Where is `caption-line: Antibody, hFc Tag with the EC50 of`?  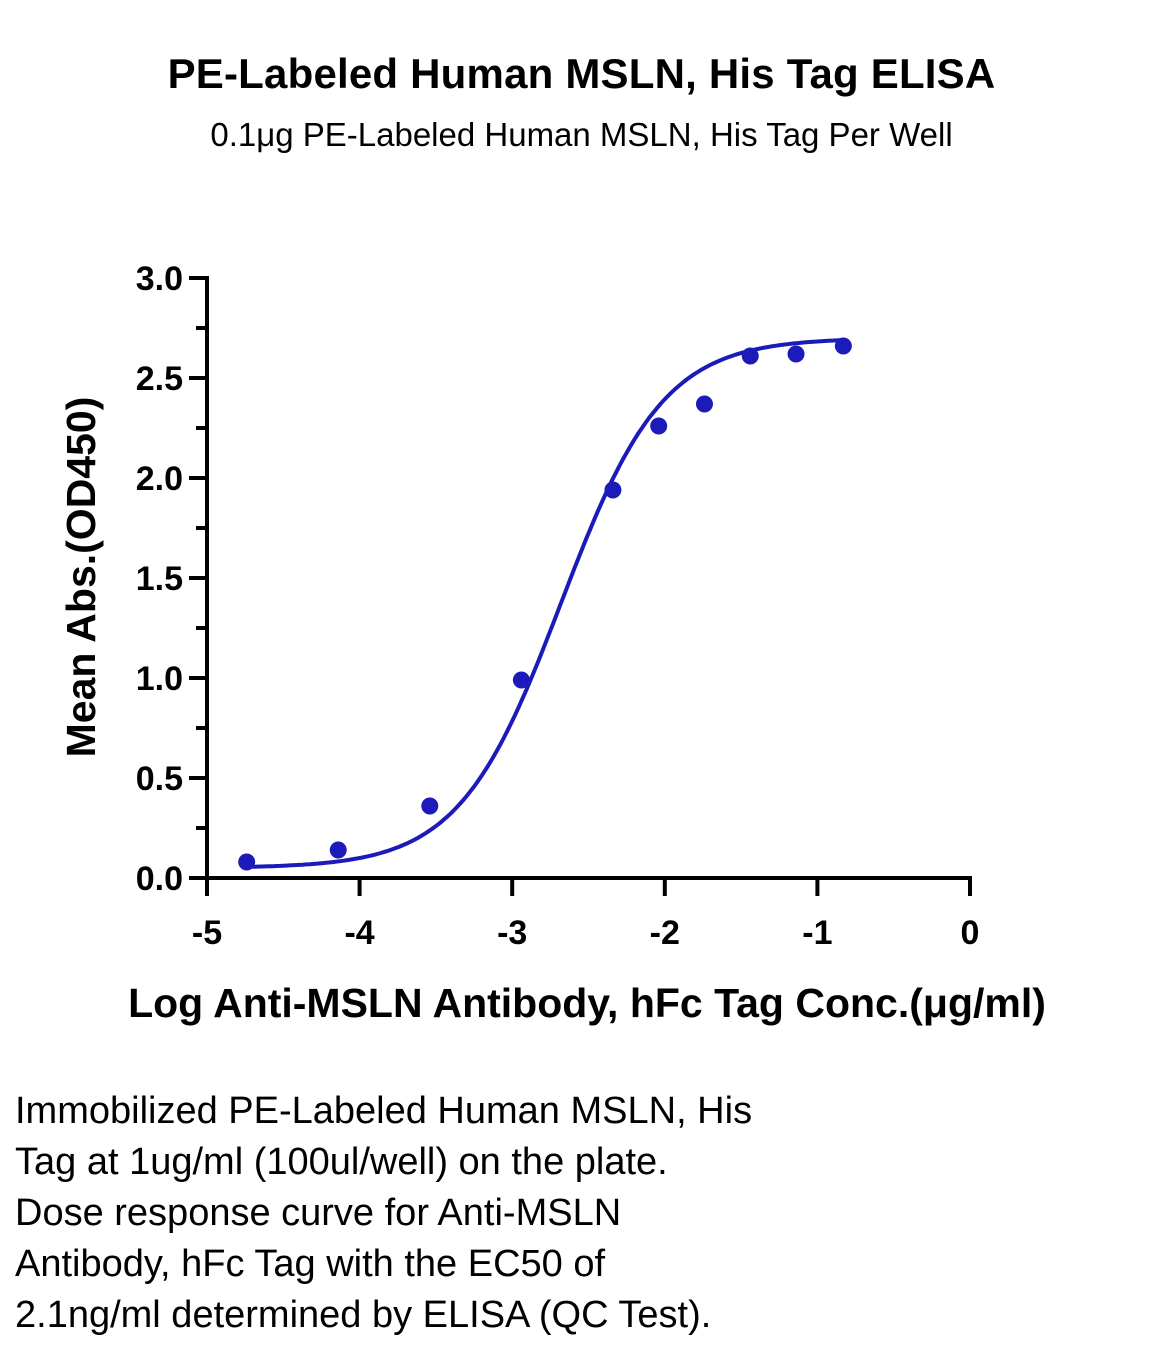
caption-line: Antibody, hFc Tag with the EC50 of is located at coordinates (310, 1264).